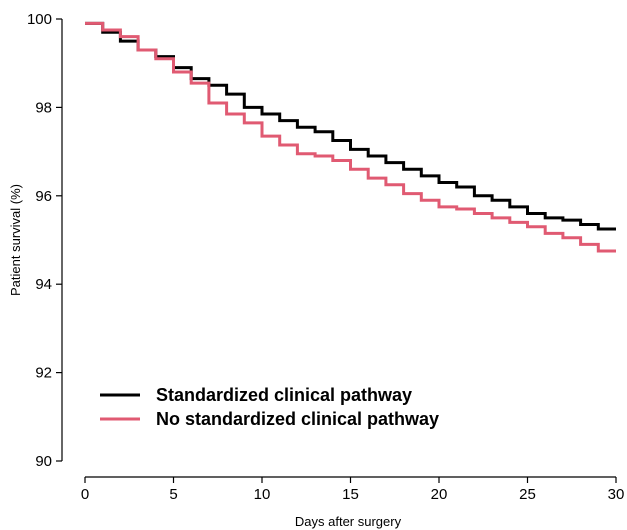  What do you see at coordinates (348, 521) in the screenshot?
I see `x-axis-title: Days after surgery` at bounding box center [348, 521].